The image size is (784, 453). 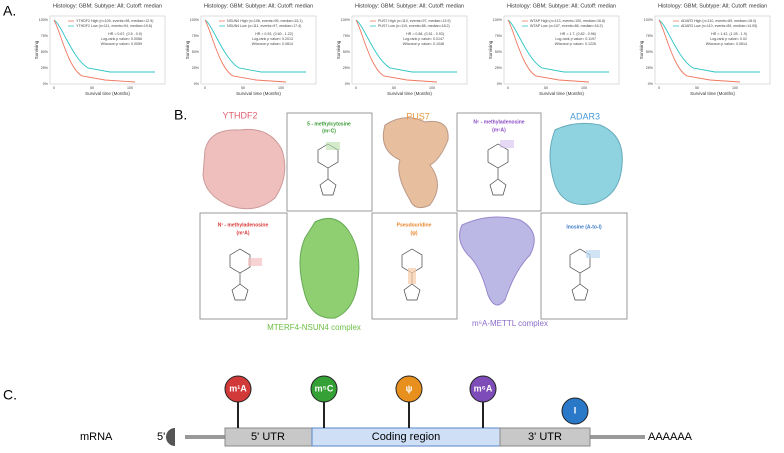 What do you see at coordinates (329, 124) in the screenshot?
I see `mod-label: 5 - methylcytosine` at bounding box center [329, 124].